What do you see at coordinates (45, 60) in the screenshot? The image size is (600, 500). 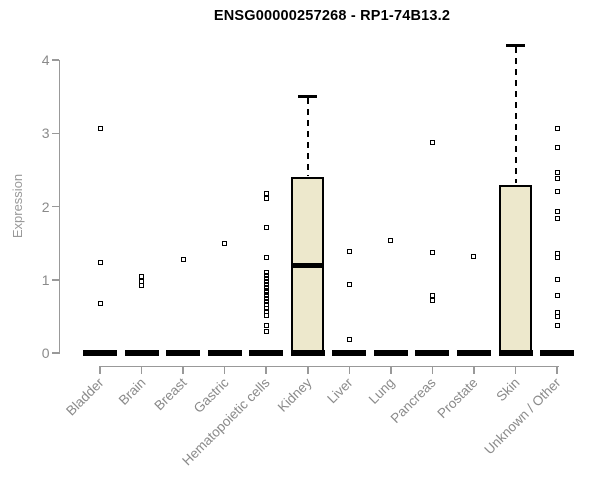 I see `y-tick-label: 4` at bounding box center [45, 60].